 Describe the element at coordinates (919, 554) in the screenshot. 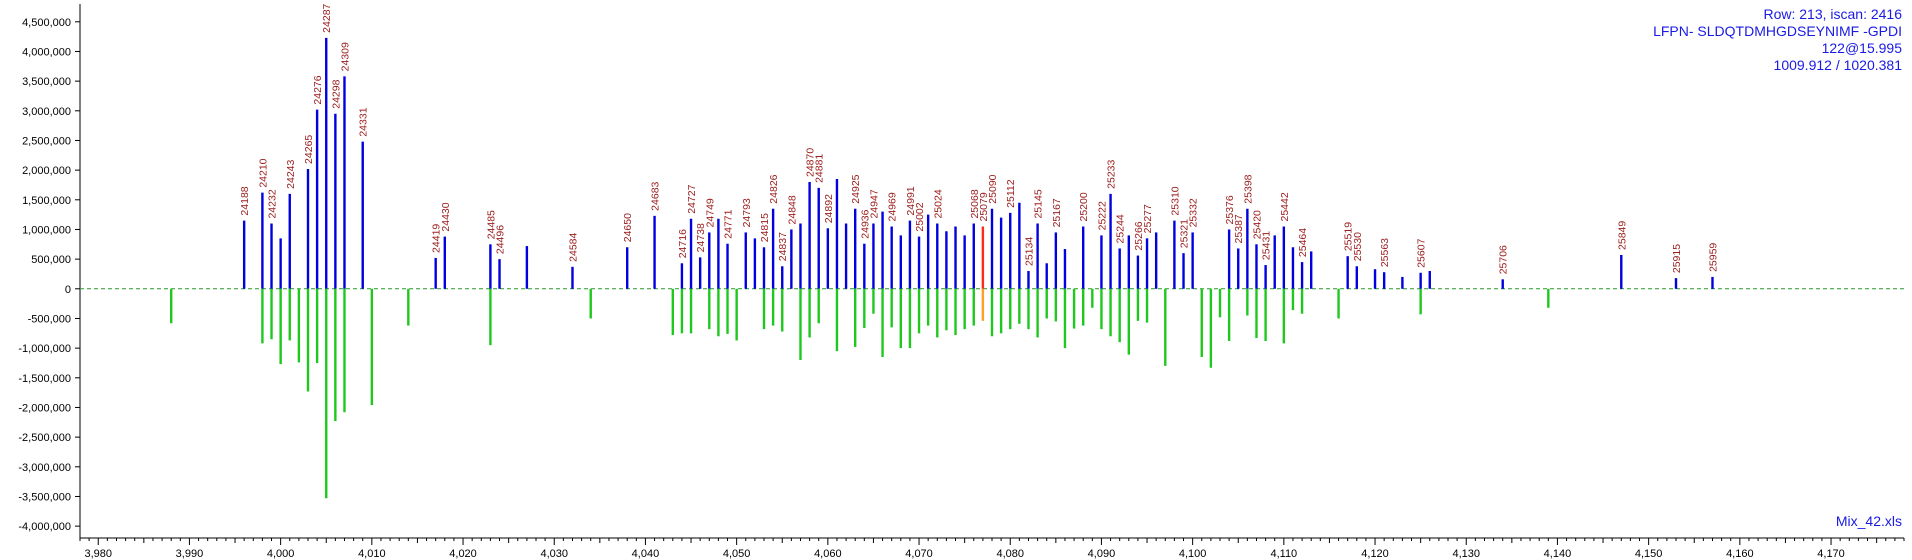

I see `x-tick-label: 4,070` at that location.